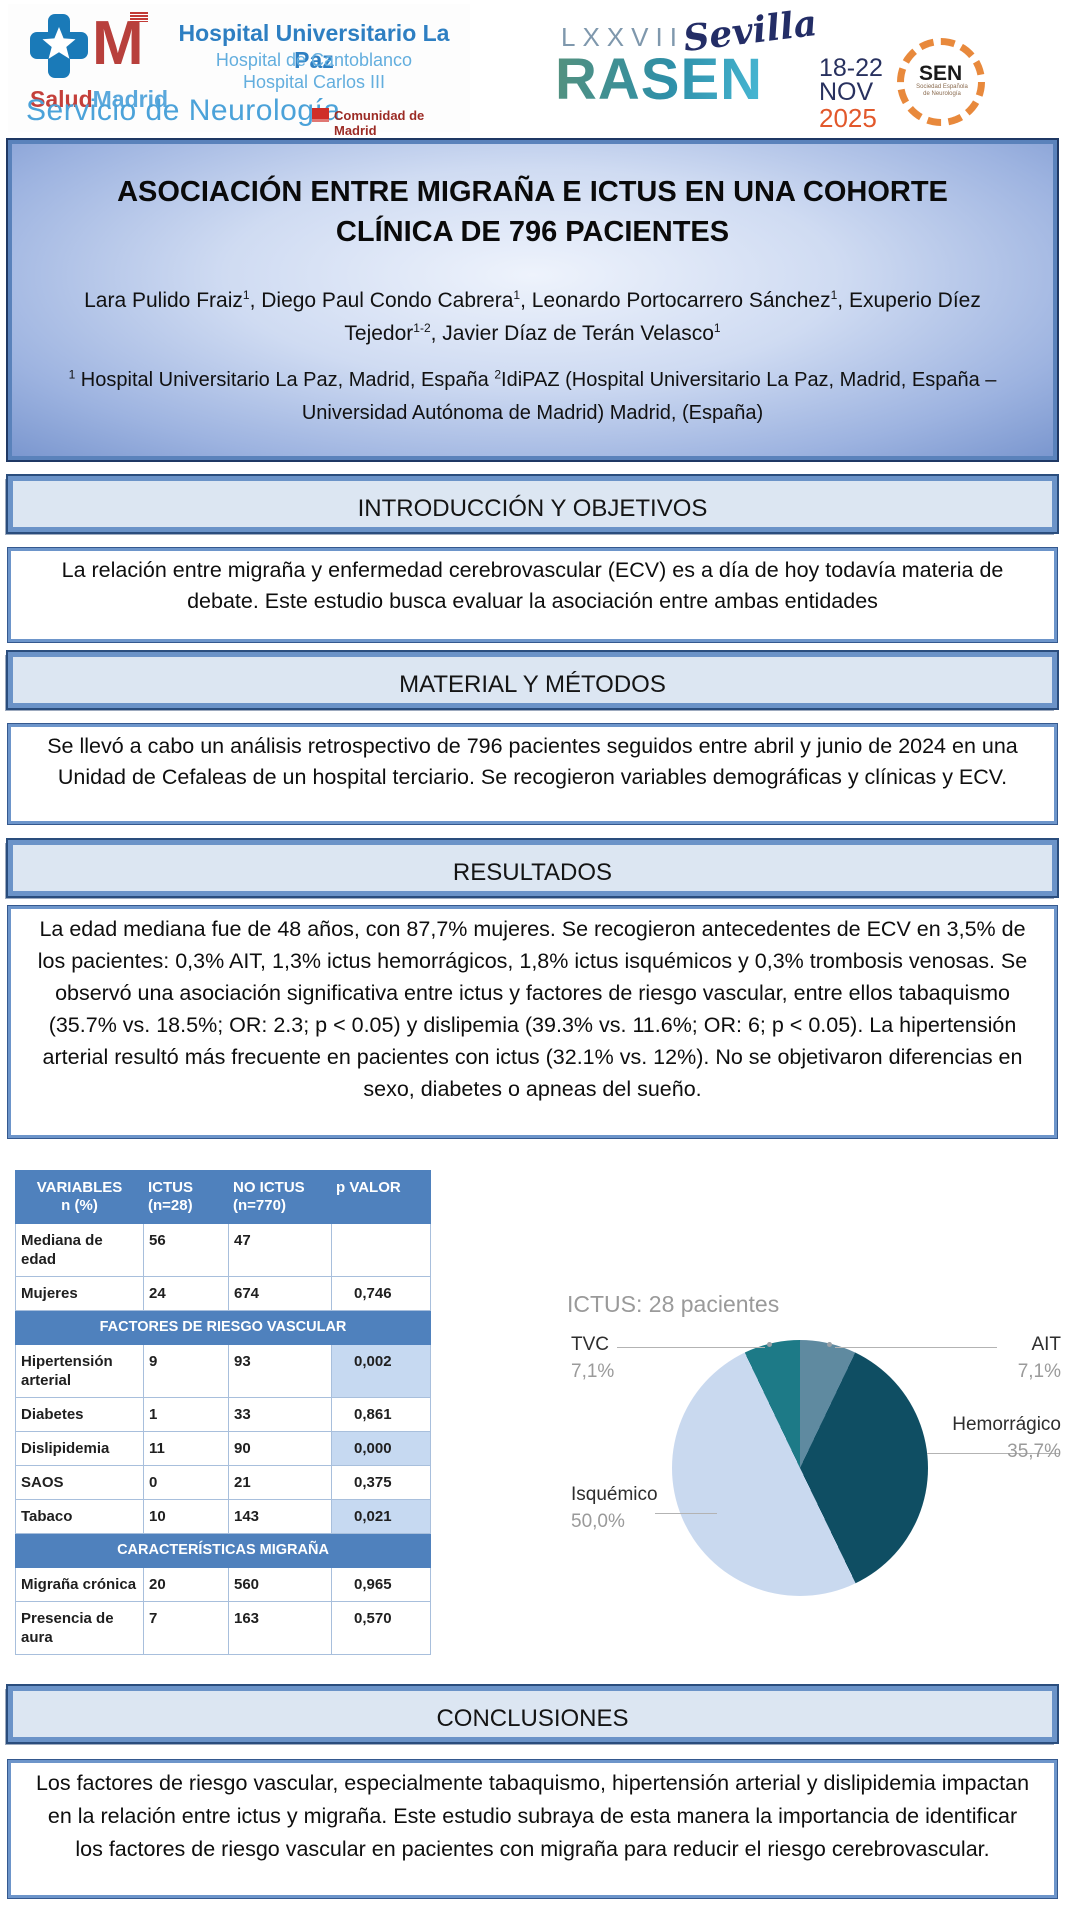 This screenshot has height=1920, width=1081. I want to click on pvalue-cell: 0,570, so click(381, 1628).